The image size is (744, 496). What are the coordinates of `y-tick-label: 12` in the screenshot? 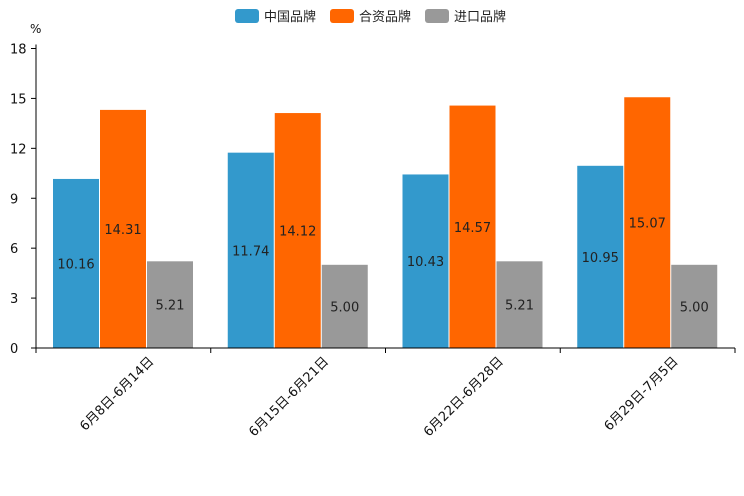 It's located at (18, 149).